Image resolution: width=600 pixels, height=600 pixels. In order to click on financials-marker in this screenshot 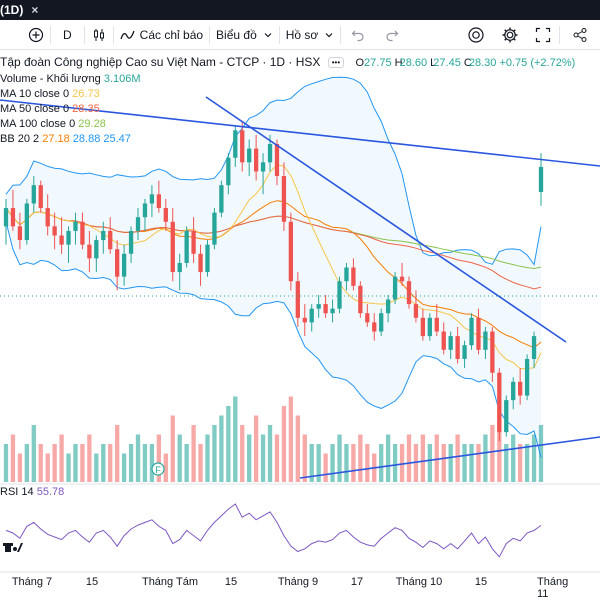, I will do `click(158, 469)`.